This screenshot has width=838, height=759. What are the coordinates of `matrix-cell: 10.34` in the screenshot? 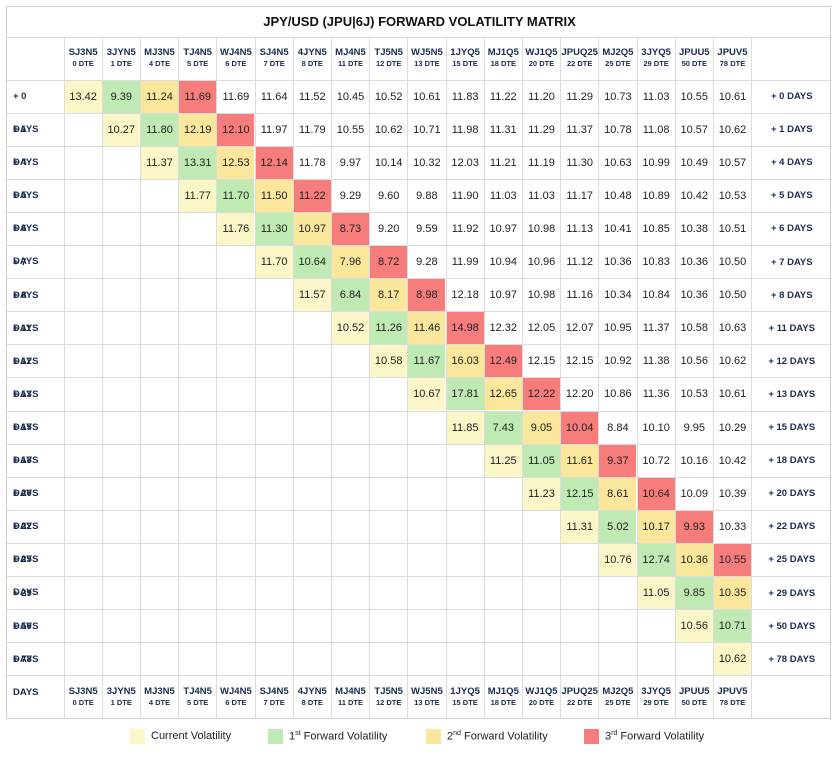 It's located at (618, 295).